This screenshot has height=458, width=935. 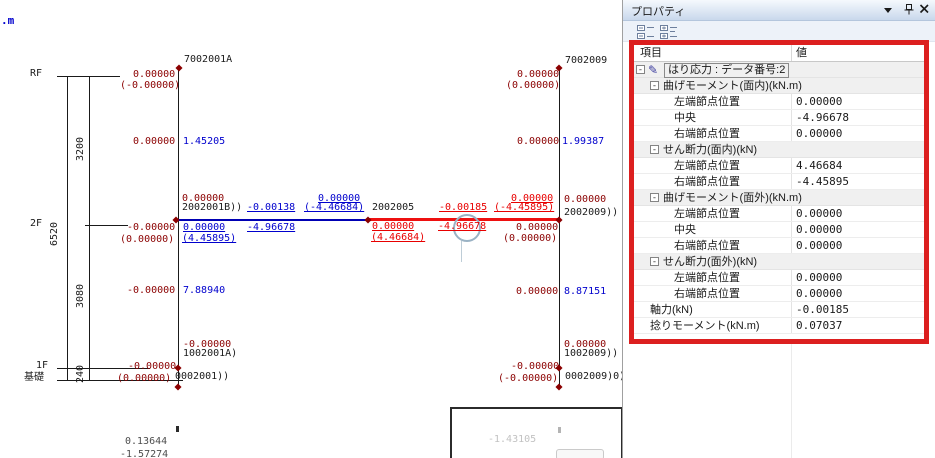 What do you see at coordinates (671, 310) in the screenshot?
I see `property-label: 軸力(kN)` at bounding box center [671, 310].